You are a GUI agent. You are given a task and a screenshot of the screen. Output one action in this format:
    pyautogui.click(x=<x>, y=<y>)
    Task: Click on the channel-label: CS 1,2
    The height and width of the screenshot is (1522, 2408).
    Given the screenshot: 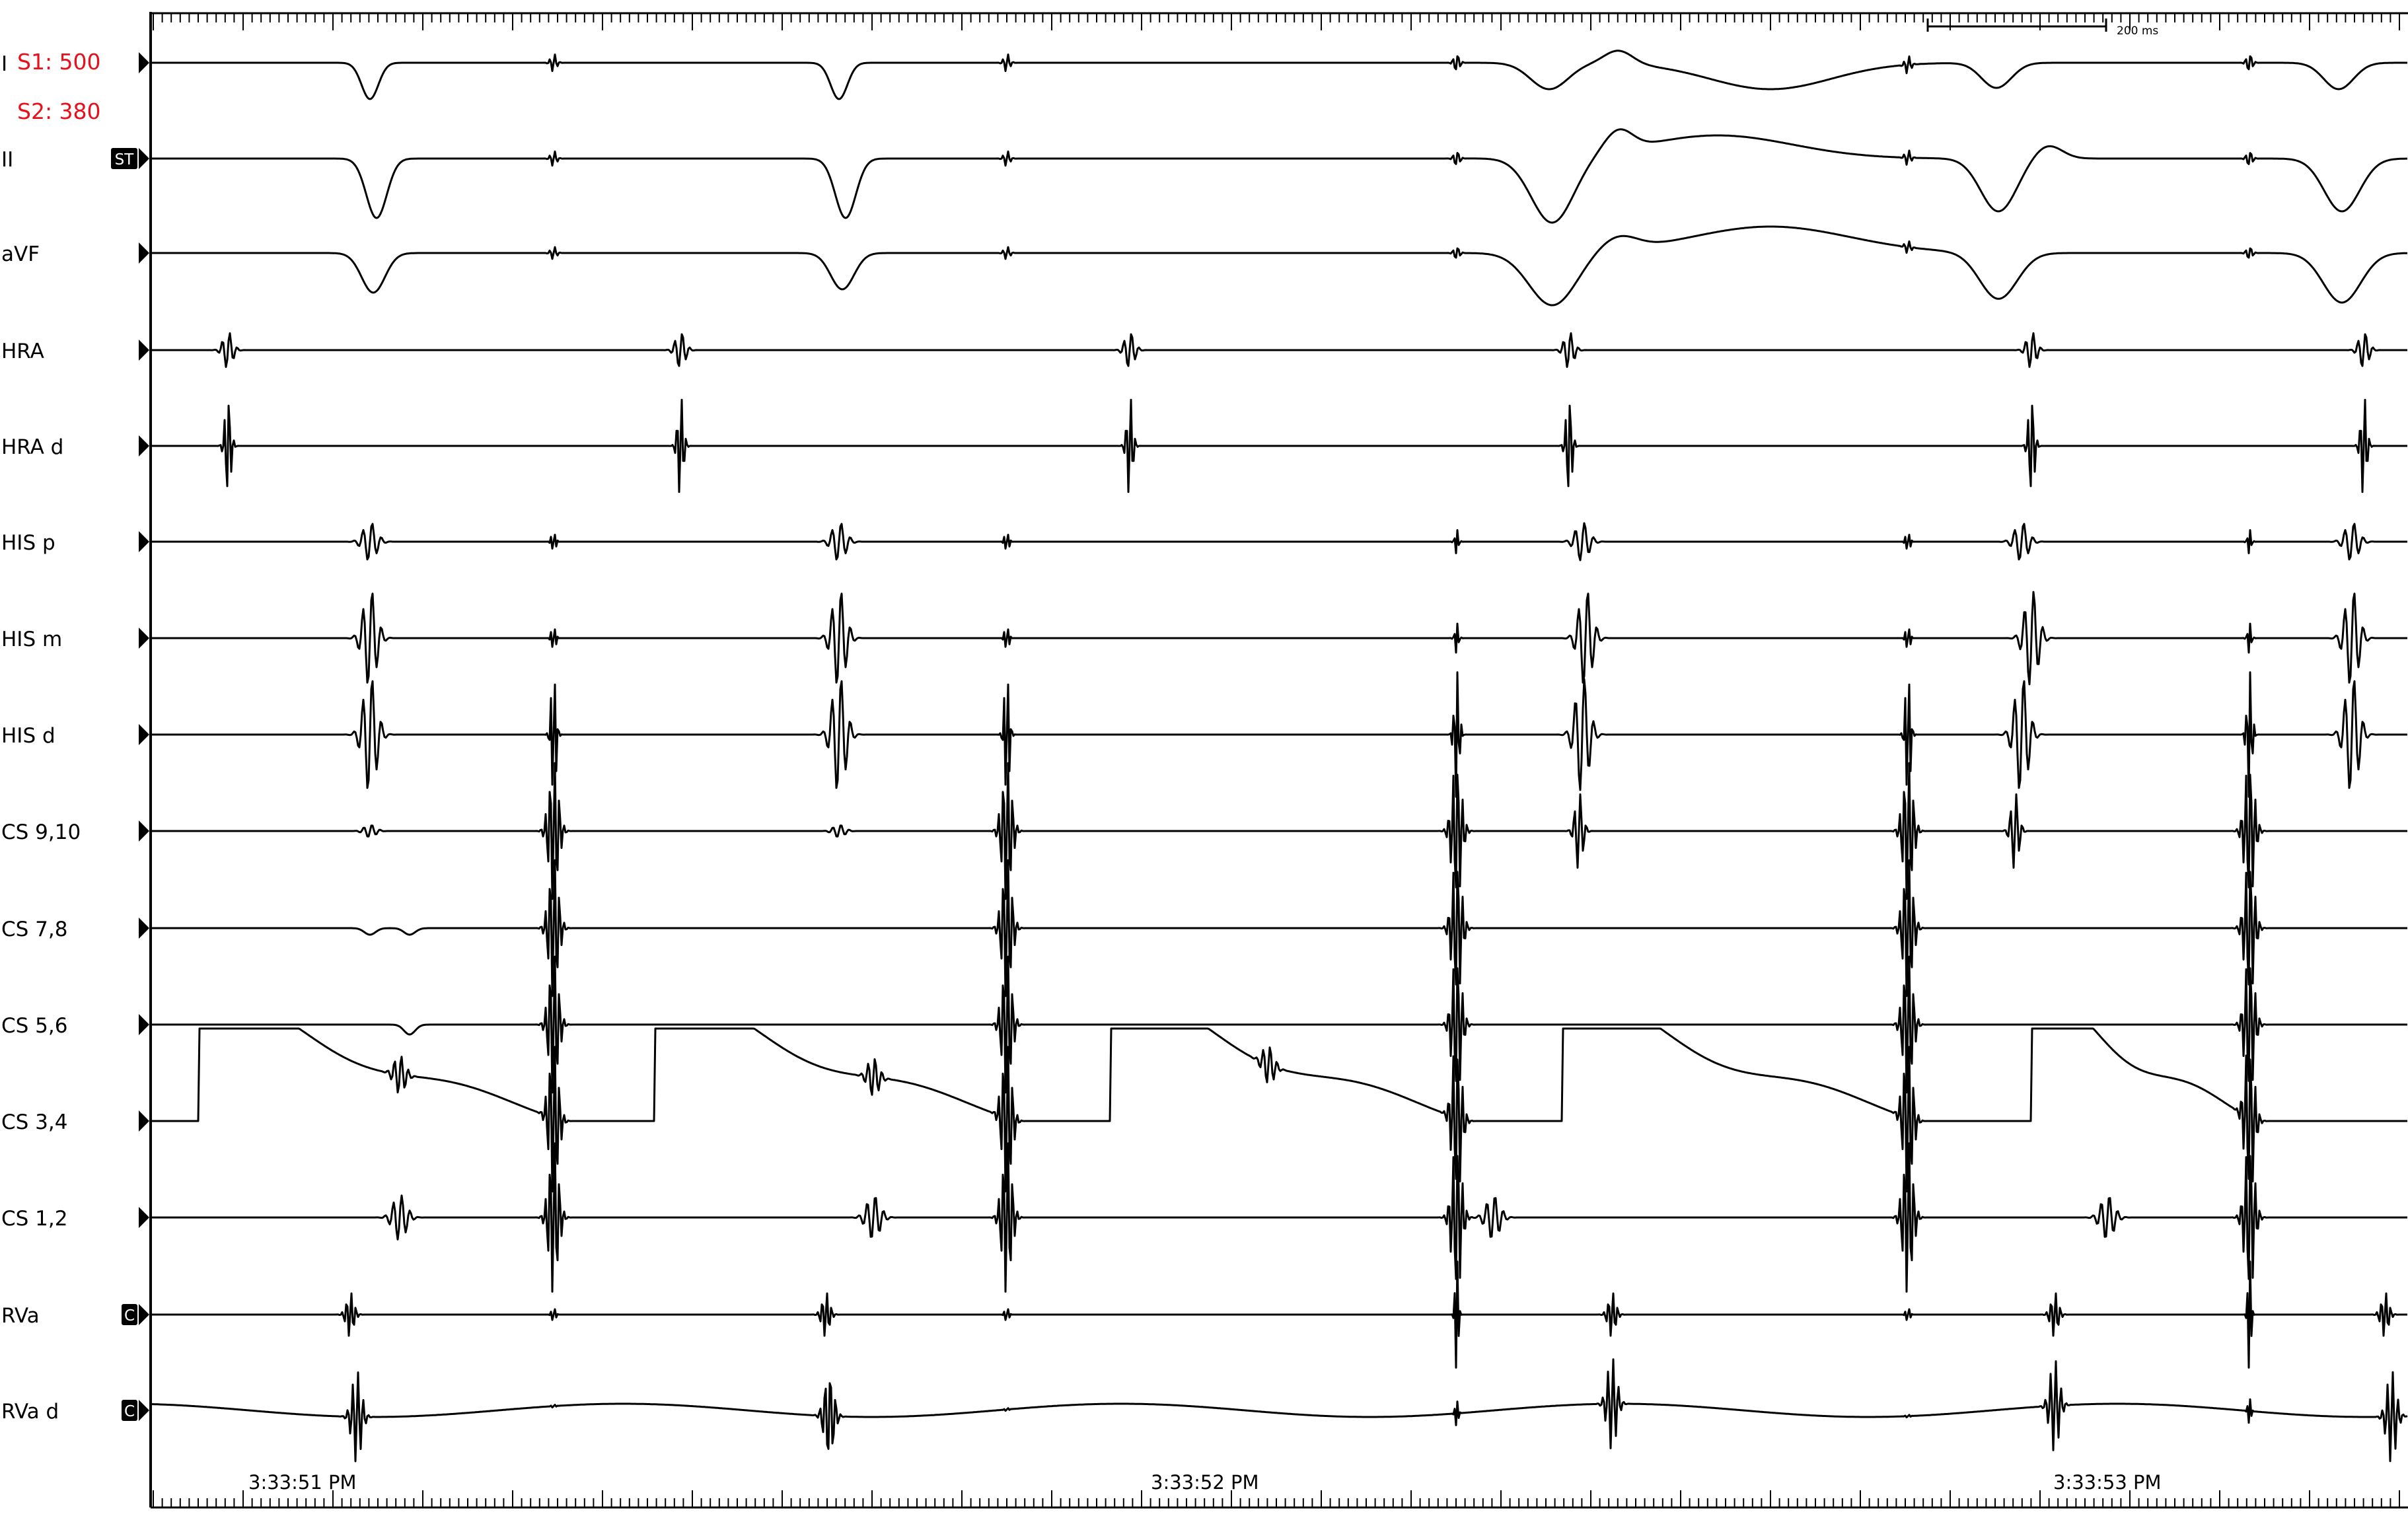 What is the action you would take?
    pyautogui.click(x=34, y=1219)
    